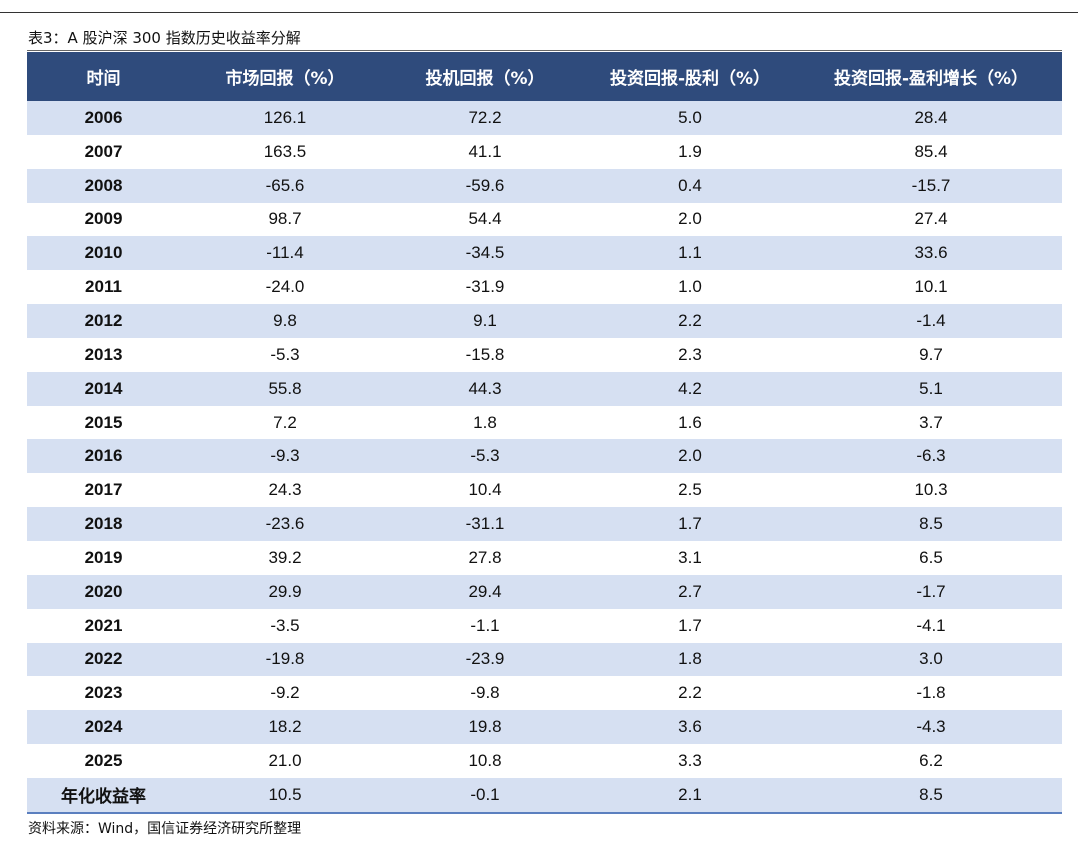 This screenshot has height=841, width=1080. What do you see at coordinates (931, 151) in the screenshot?
I see `cell: 85.4` at bounding box center [931, 151].